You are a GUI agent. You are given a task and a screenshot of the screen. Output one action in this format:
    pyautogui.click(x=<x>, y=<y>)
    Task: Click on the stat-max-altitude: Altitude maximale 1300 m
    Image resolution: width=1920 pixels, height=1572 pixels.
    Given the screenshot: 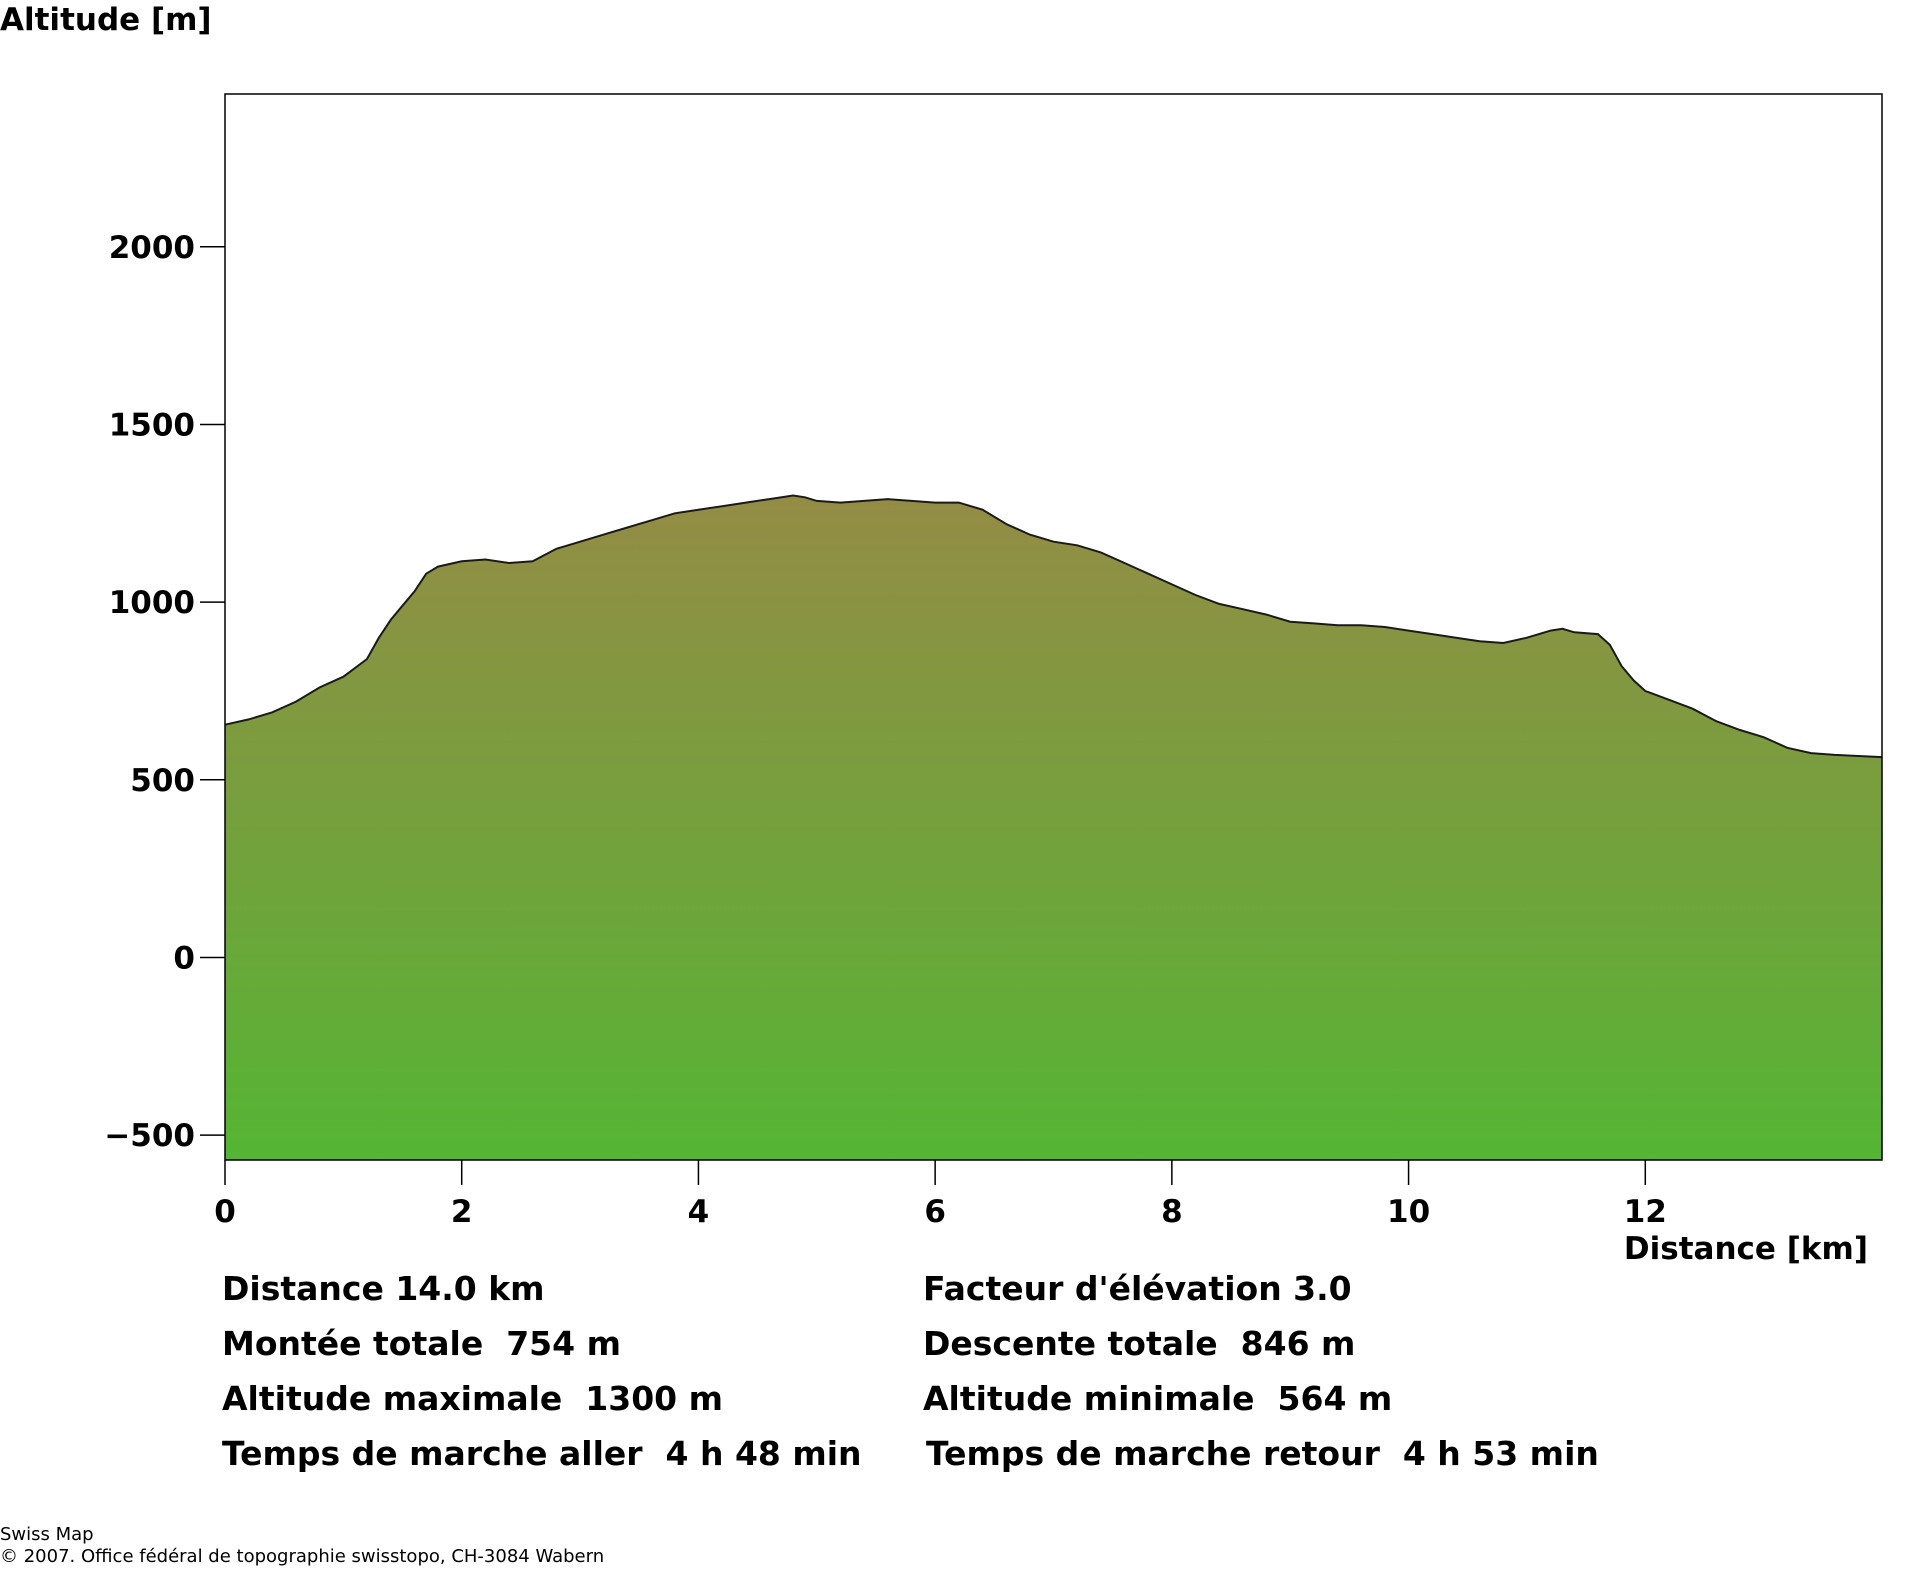 What is the action you would take?
    pyautogui.click(x=472, y=1398)
    